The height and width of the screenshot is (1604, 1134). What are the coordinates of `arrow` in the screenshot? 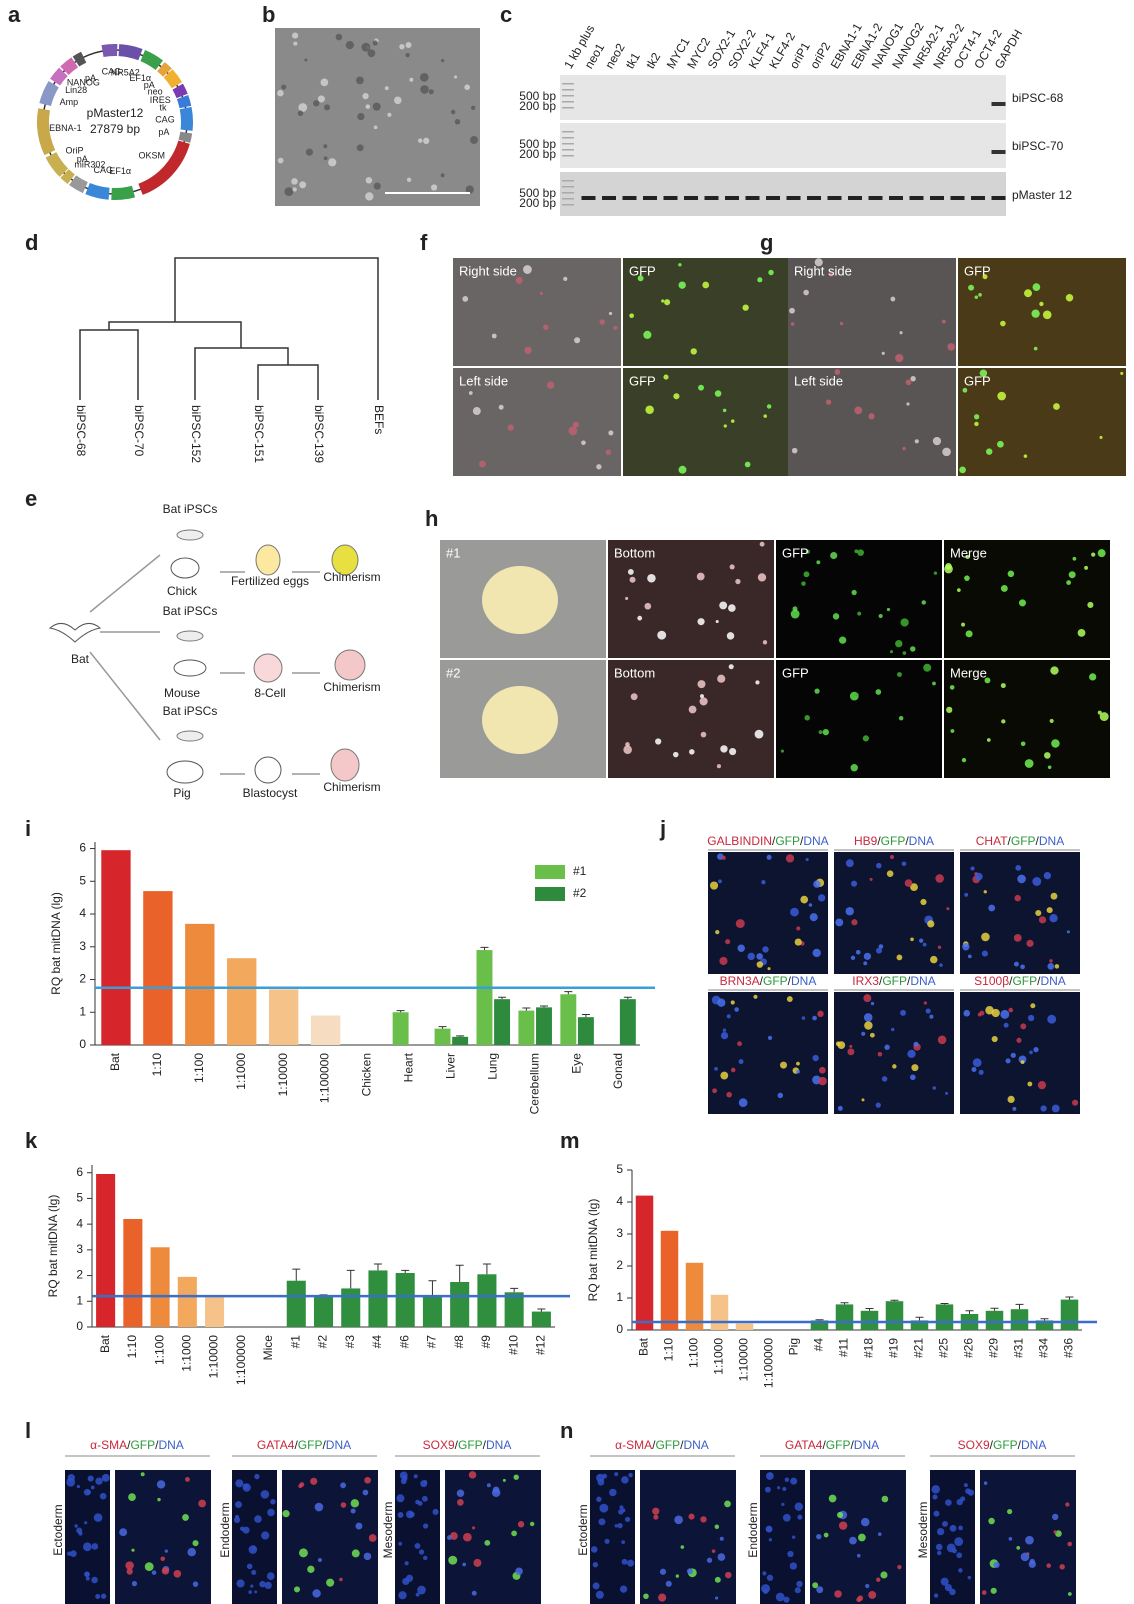 It's located at (270, 673).